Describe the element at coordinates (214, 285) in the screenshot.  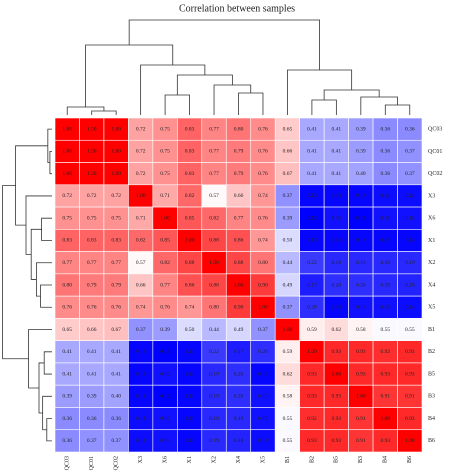
I see `cell-label: 0.88` at that location.